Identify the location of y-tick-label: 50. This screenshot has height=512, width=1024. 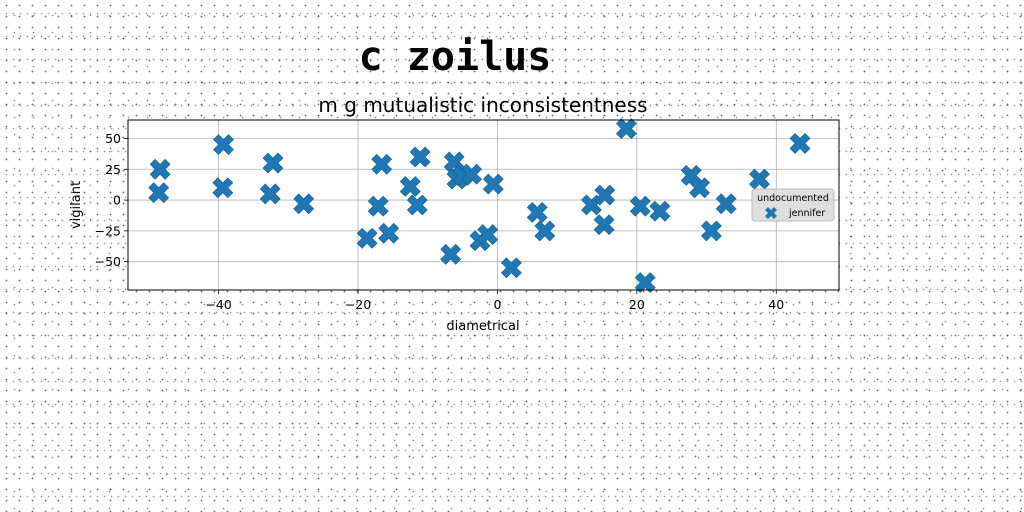
(113, 138).